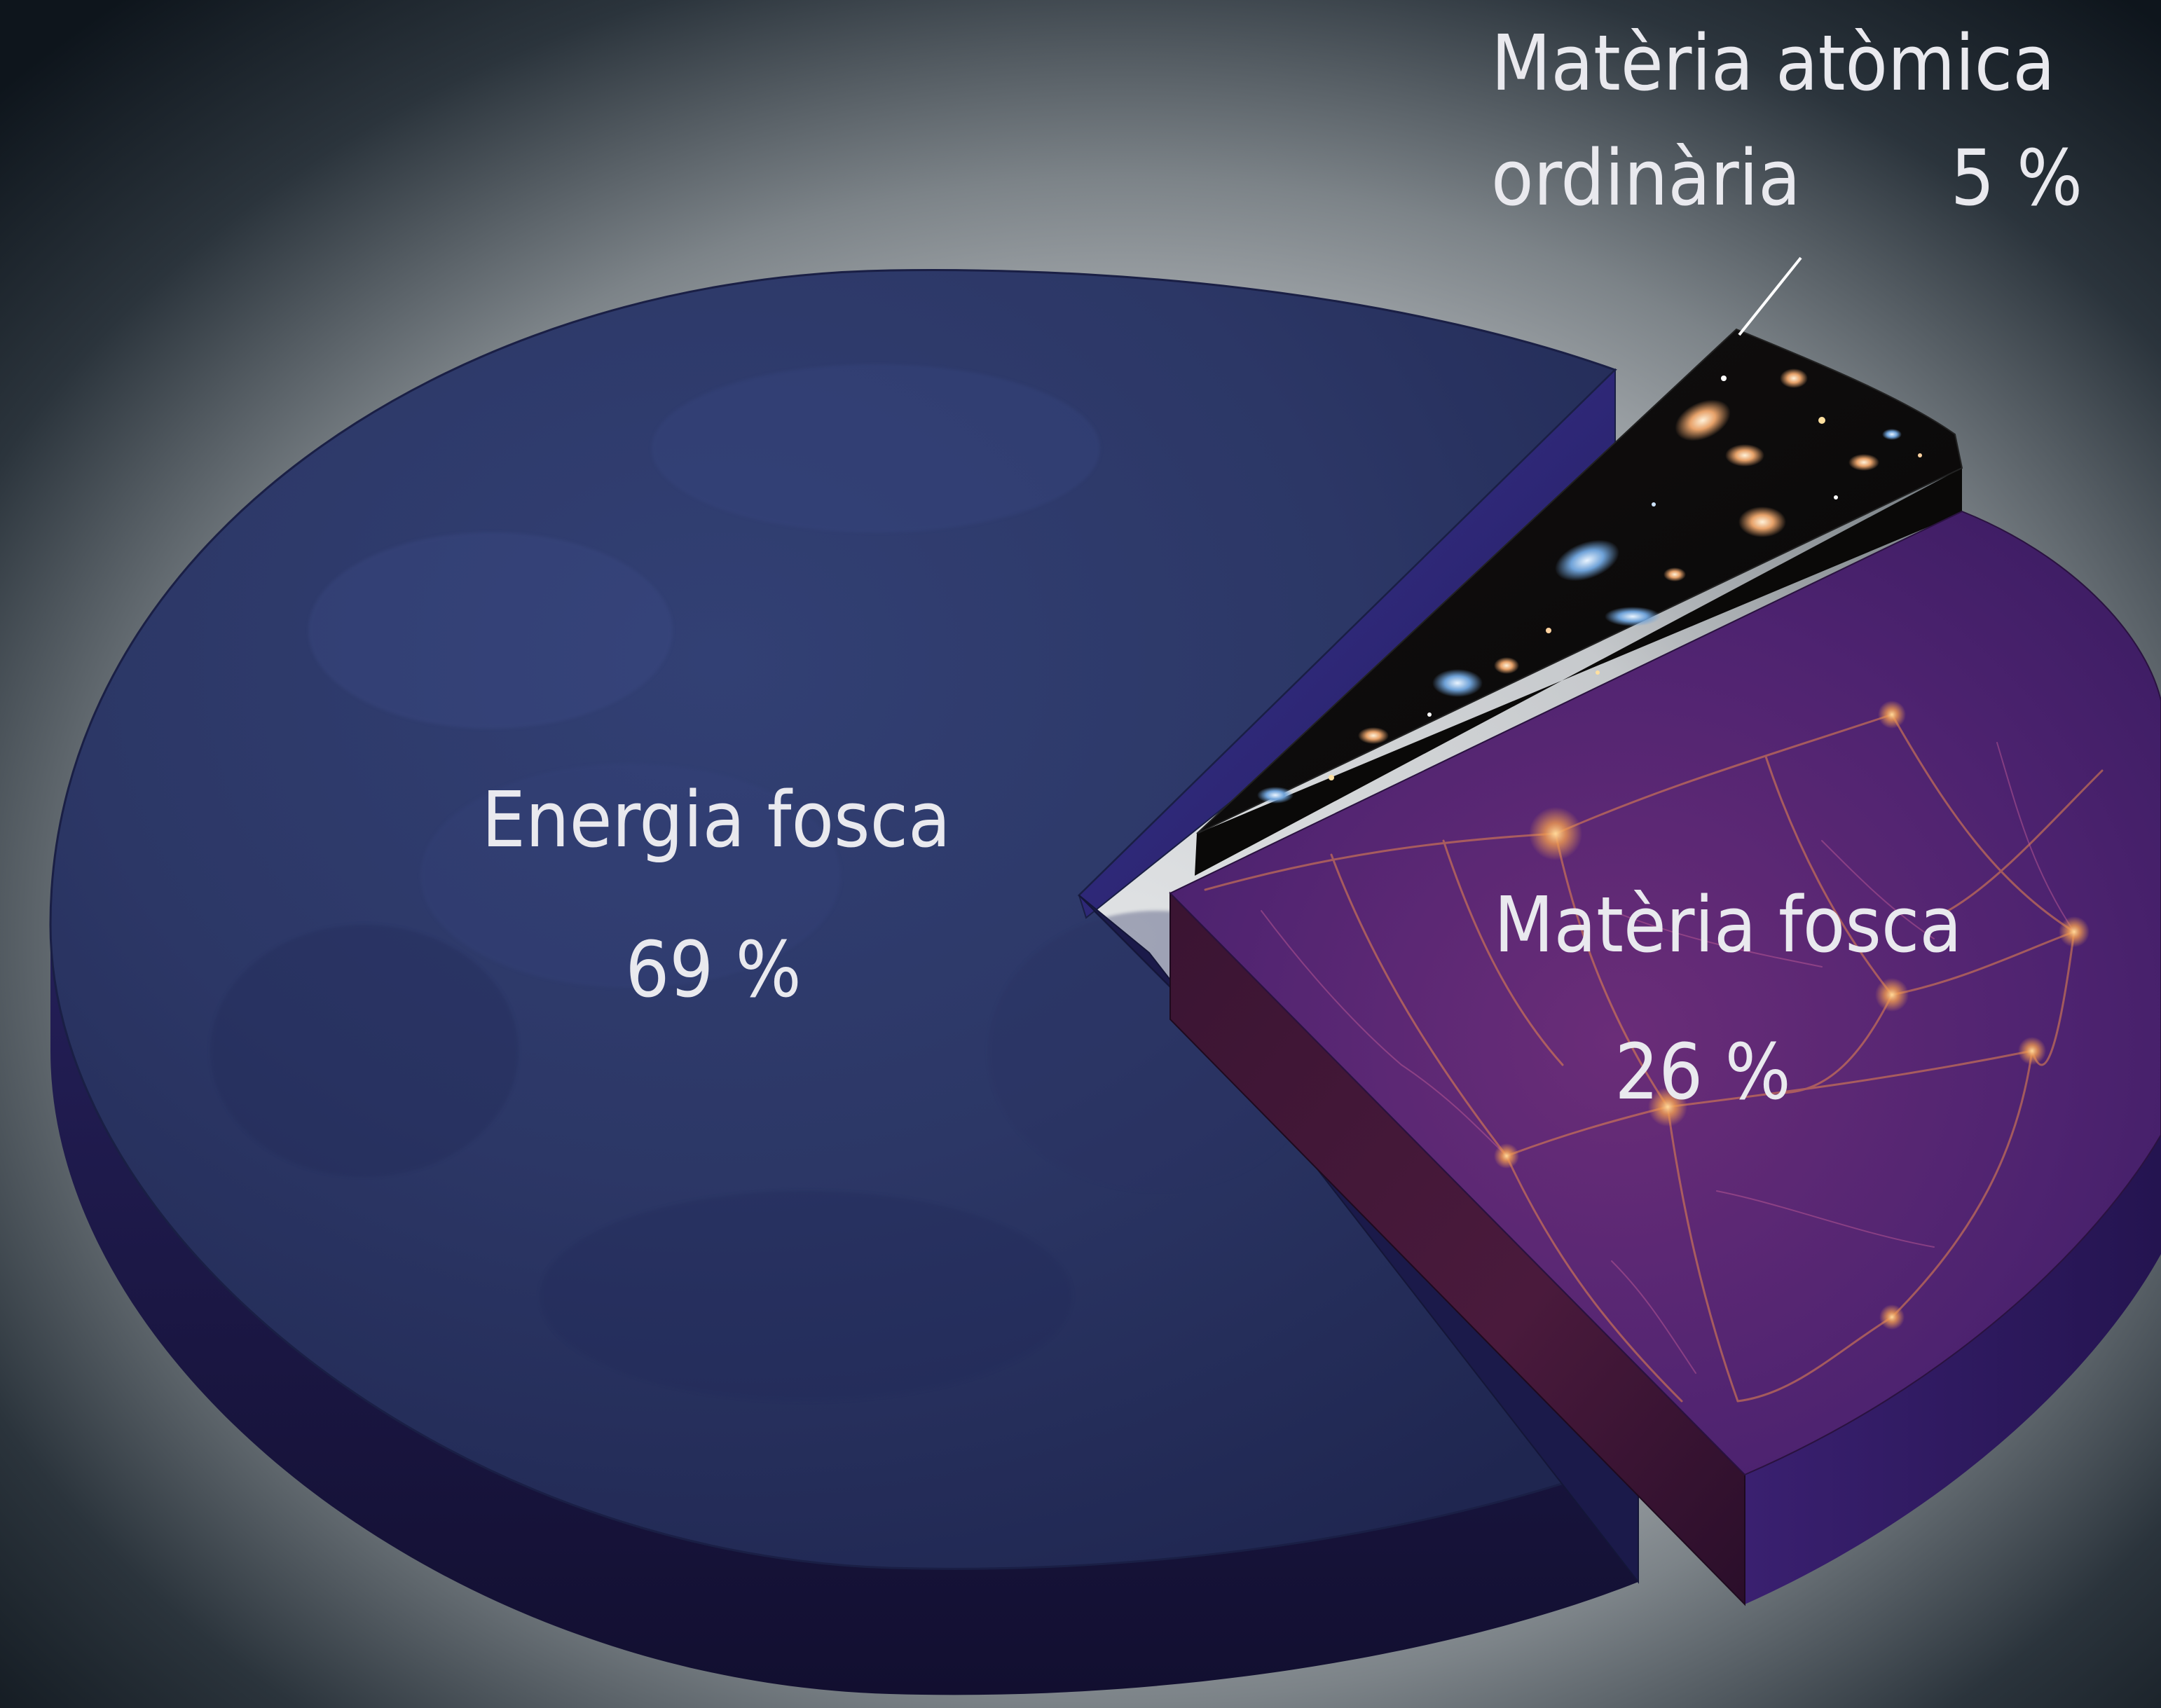 The image size is (2161, 1708). What do you see at coordinates (715, 820) in the screenshot?
I see `label-energia-fosca: Energia fosca` at bounding box center [715, 820].